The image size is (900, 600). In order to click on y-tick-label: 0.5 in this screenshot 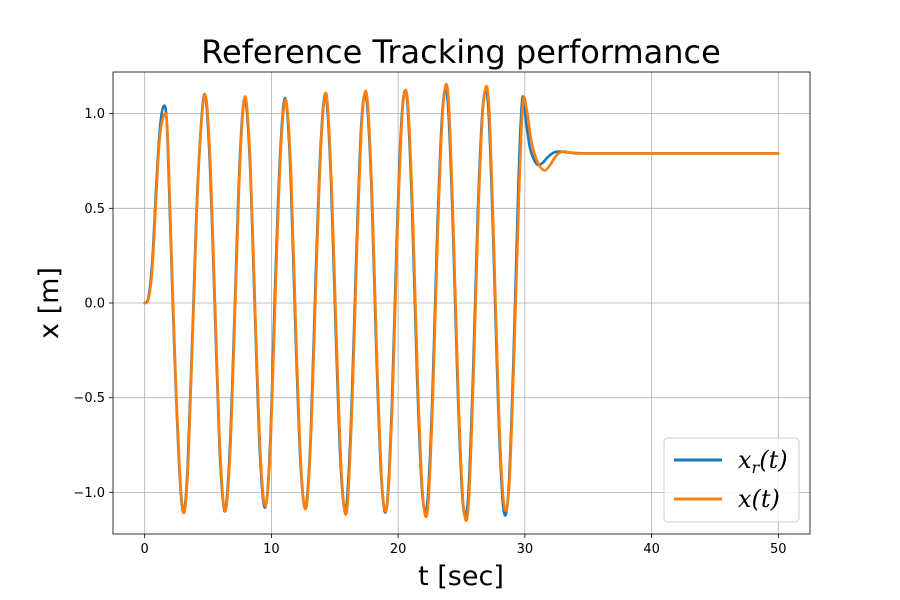, I will do `click(94, 209)`.